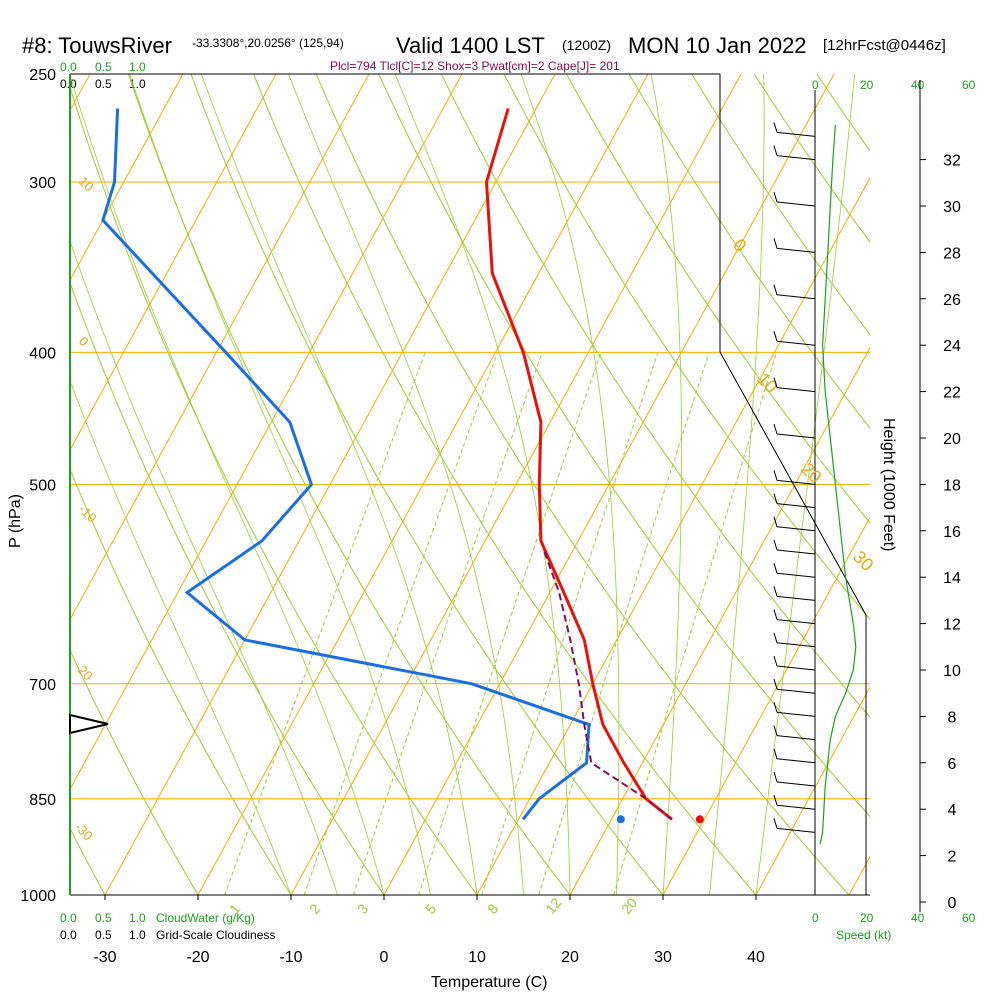  I want to click on height-tick-label: 20, so click(952, 439).